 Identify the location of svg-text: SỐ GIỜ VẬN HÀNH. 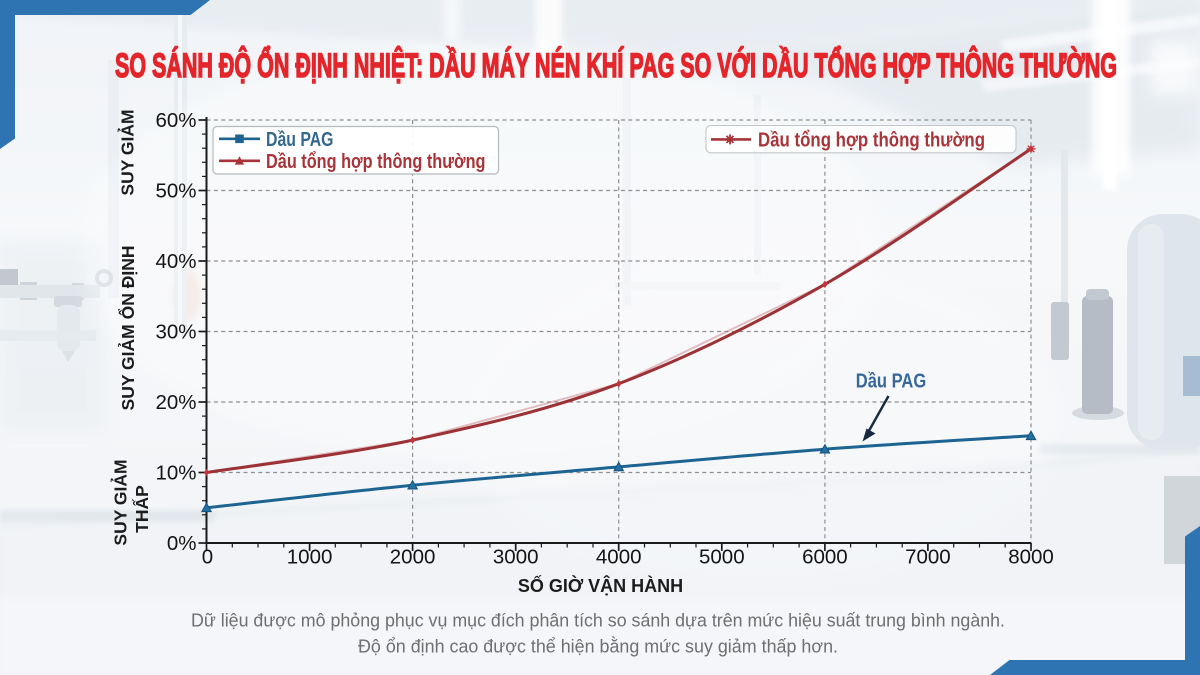
(600, 585).